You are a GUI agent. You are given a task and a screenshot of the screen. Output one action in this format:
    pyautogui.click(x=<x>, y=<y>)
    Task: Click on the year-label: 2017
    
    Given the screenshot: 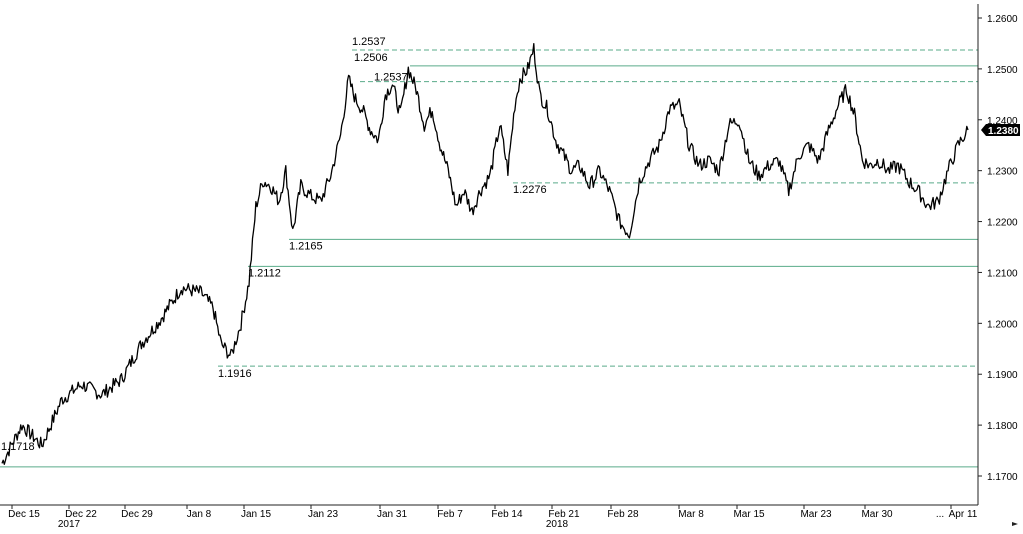 What is the action you would take?
    pyautogui.click(x=69, y=524)
    